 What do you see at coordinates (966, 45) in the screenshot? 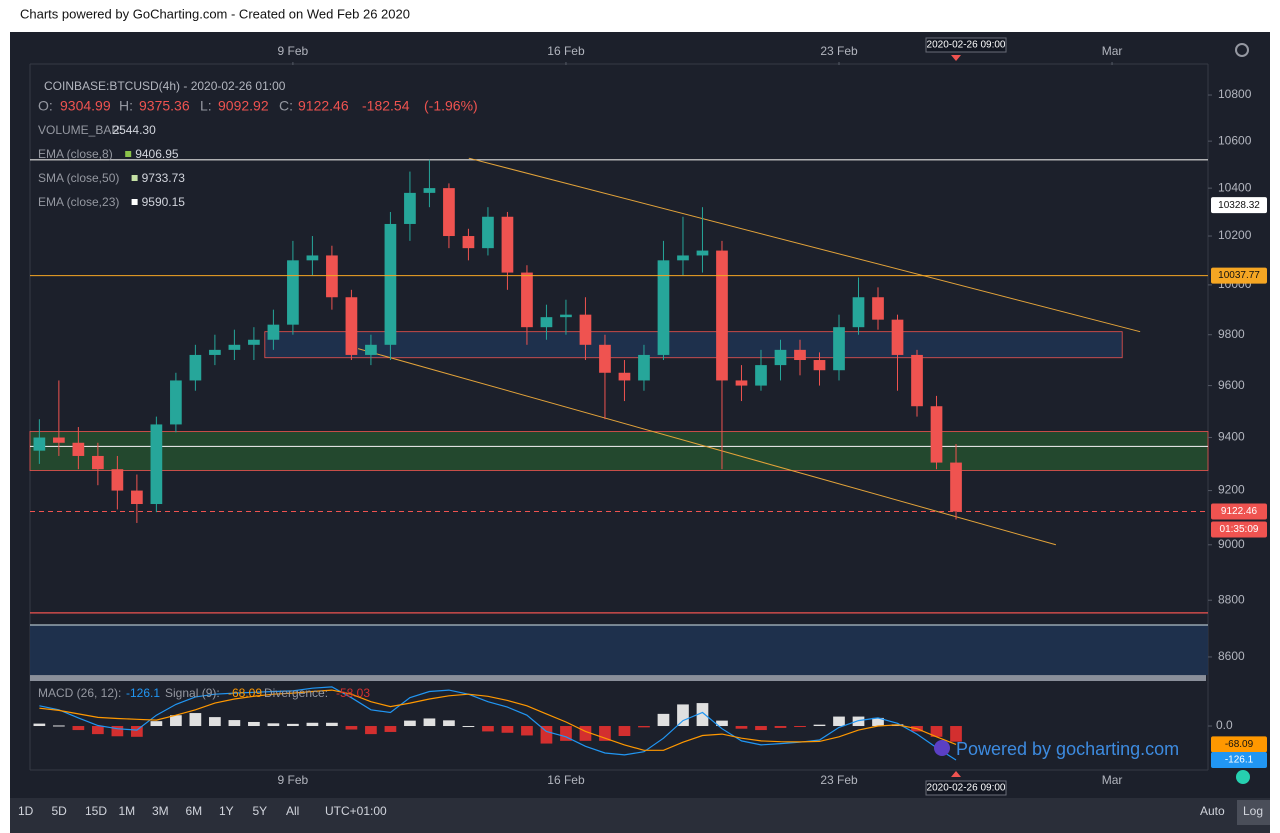
I see `crosshair-label-bg` at bounding box center [966, 45].